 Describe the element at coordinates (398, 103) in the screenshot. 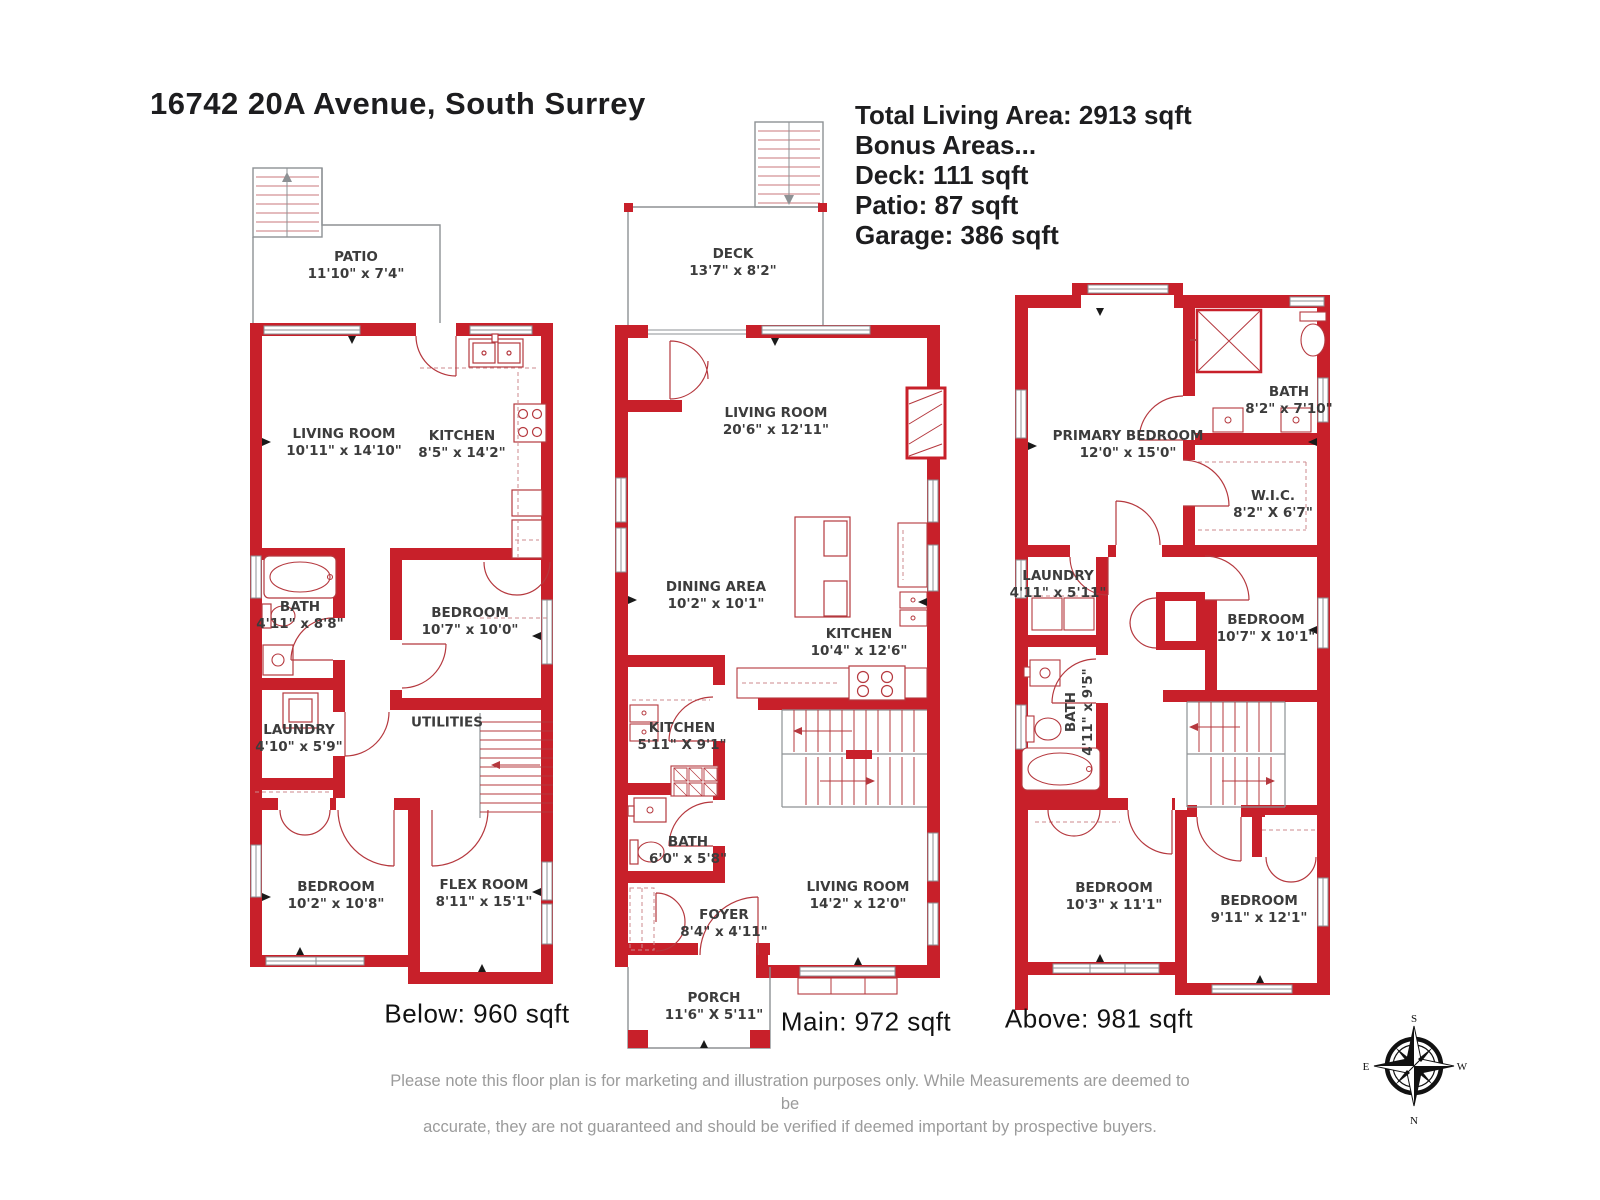

I see `page-title: 16742 20A Avenue, South Surrey` at that location.